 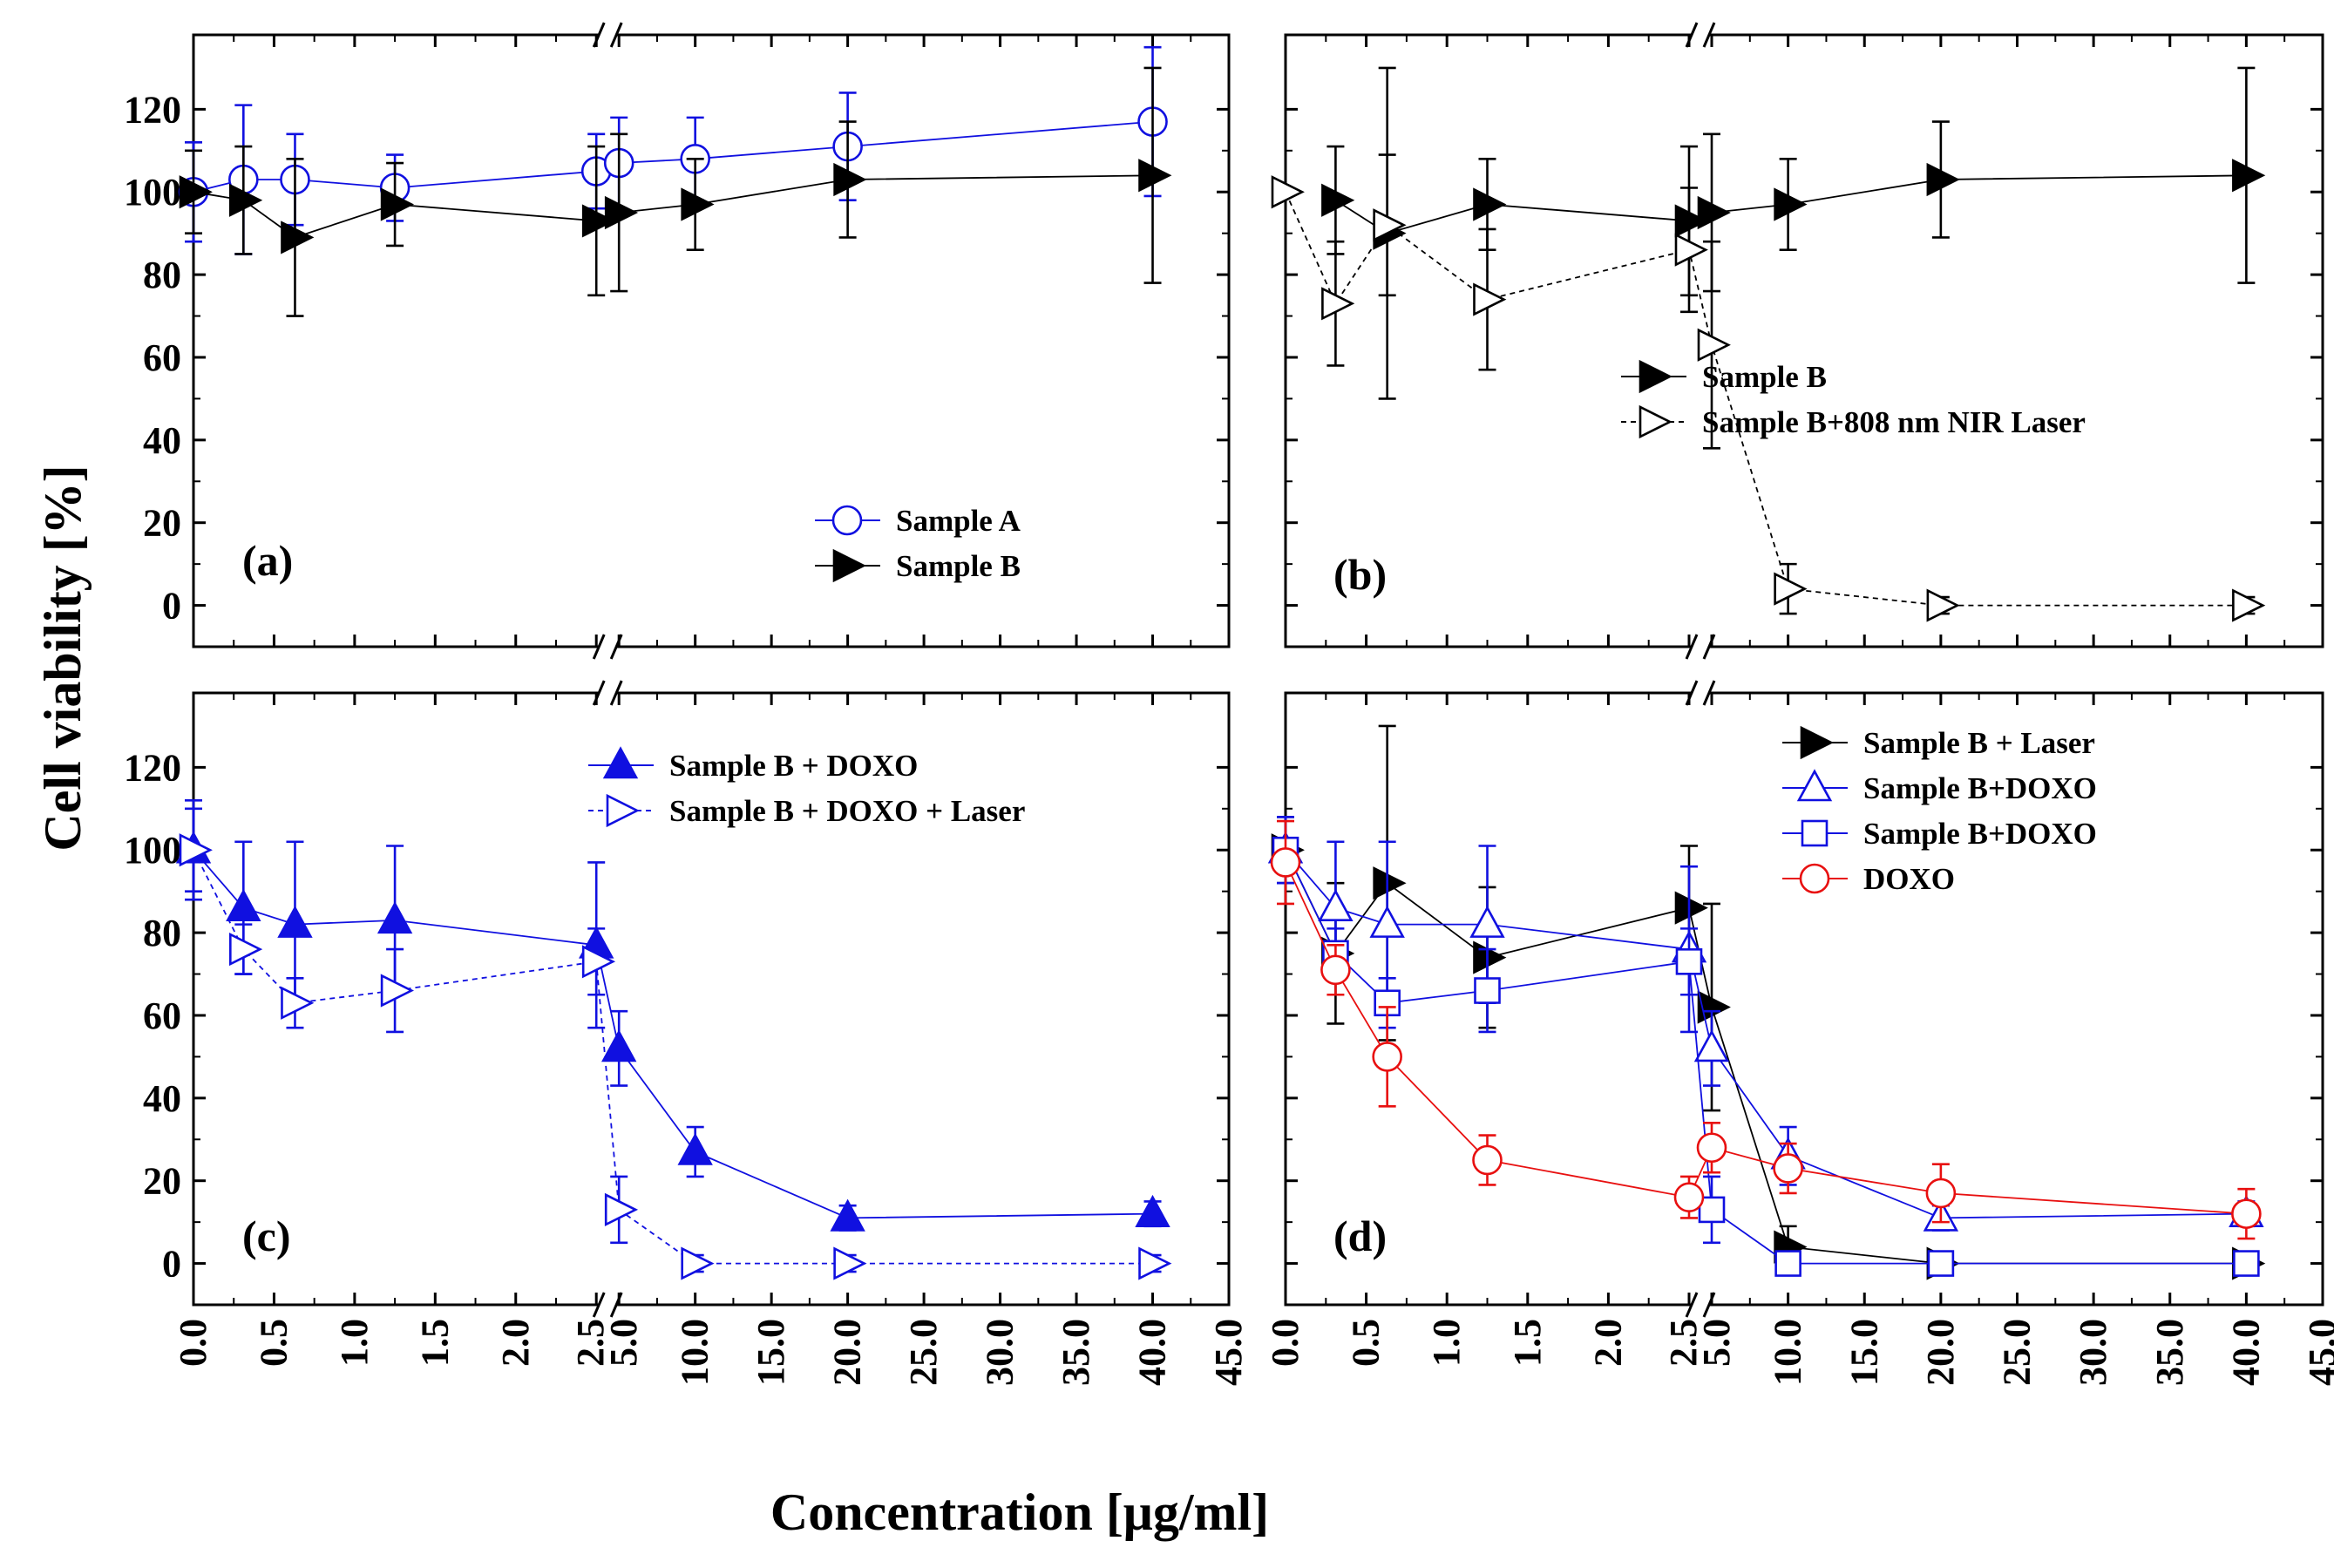 I want to click on series-sample-b-doxo, so click(x=672, y=1016).